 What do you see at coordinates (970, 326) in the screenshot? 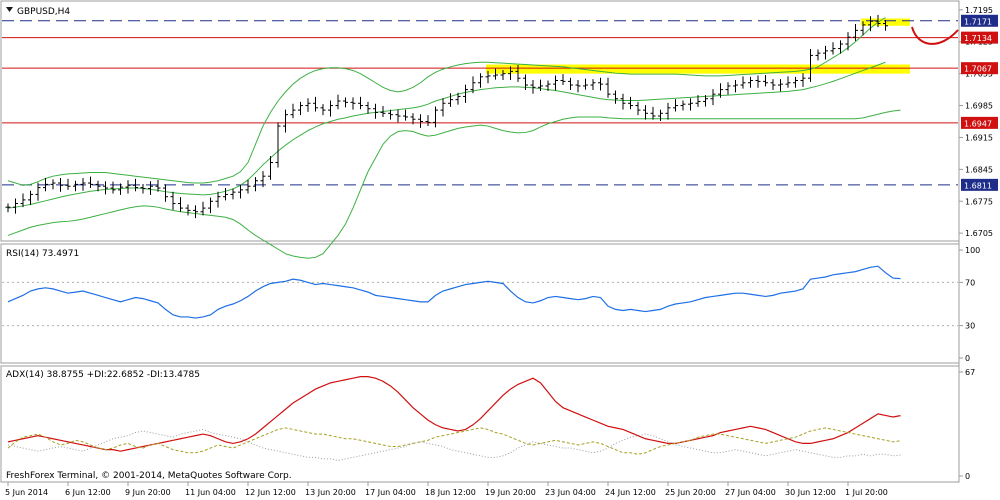
I see `rsi-tick-label: 30` at bounding box center [970, 326].